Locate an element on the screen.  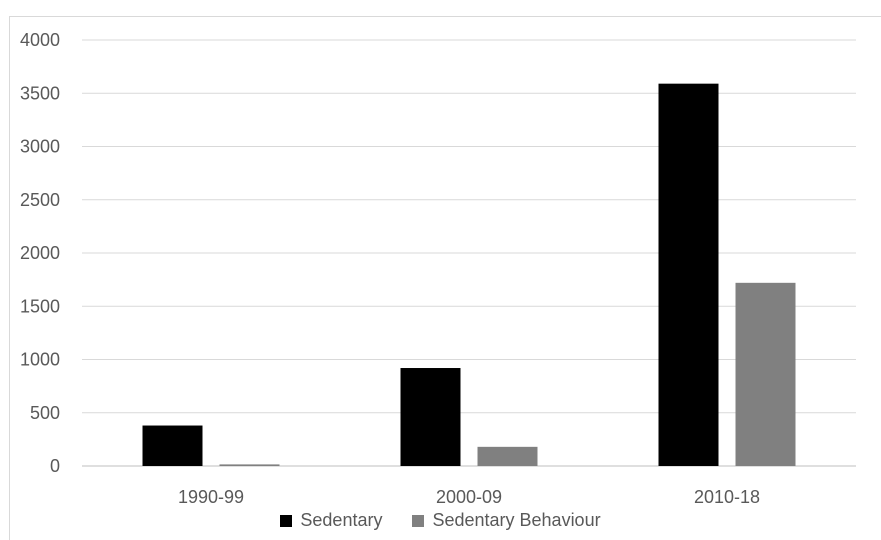
x-category-label: 2000-09 is located at coordinates (469, 497).